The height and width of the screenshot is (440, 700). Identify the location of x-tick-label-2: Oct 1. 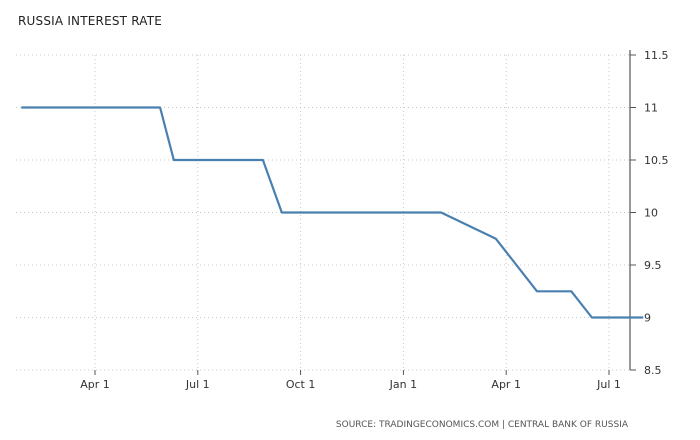
(301, 384).